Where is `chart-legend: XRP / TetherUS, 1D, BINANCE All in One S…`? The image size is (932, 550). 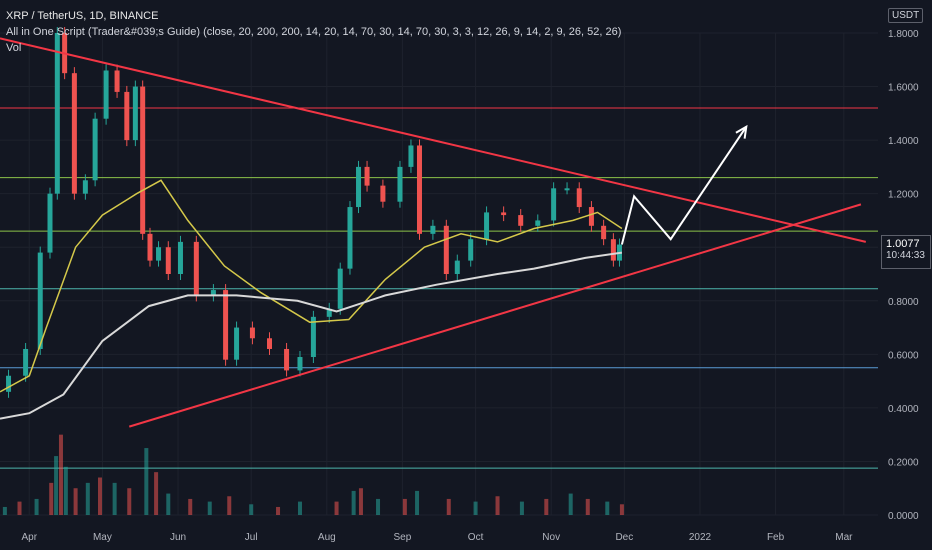 chart-legend: XRP / TetherUS, 1D, BINANCE All in One S… is located at coordinates (313, 32).